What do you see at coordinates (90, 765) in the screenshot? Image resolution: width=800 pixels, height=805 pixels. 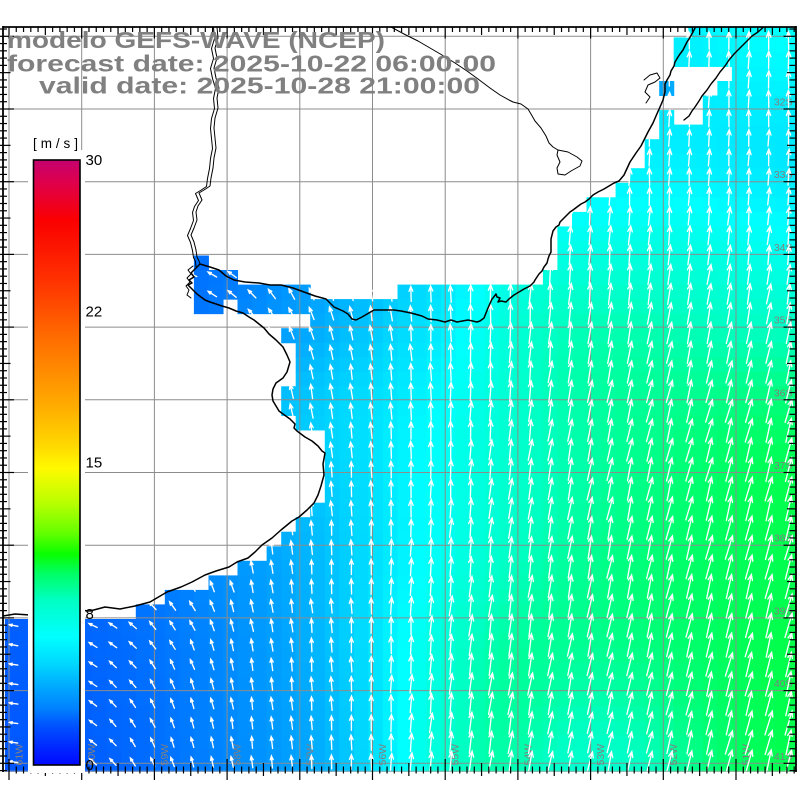 I see `svg-text: 0` at bounding box center [90, 765].